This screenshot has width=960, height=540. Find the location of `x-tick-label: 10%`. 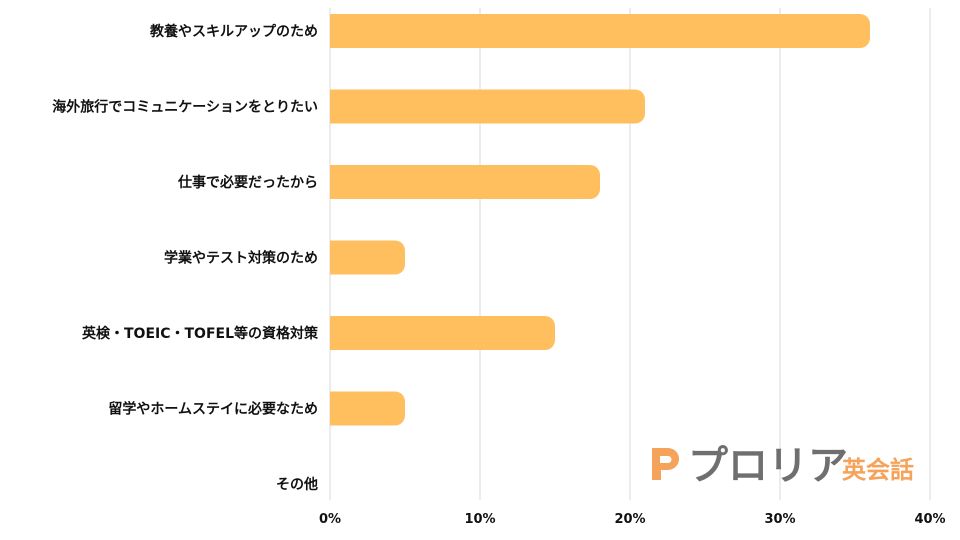

x-tick-label: 10% is located at coordinates (479, 519).